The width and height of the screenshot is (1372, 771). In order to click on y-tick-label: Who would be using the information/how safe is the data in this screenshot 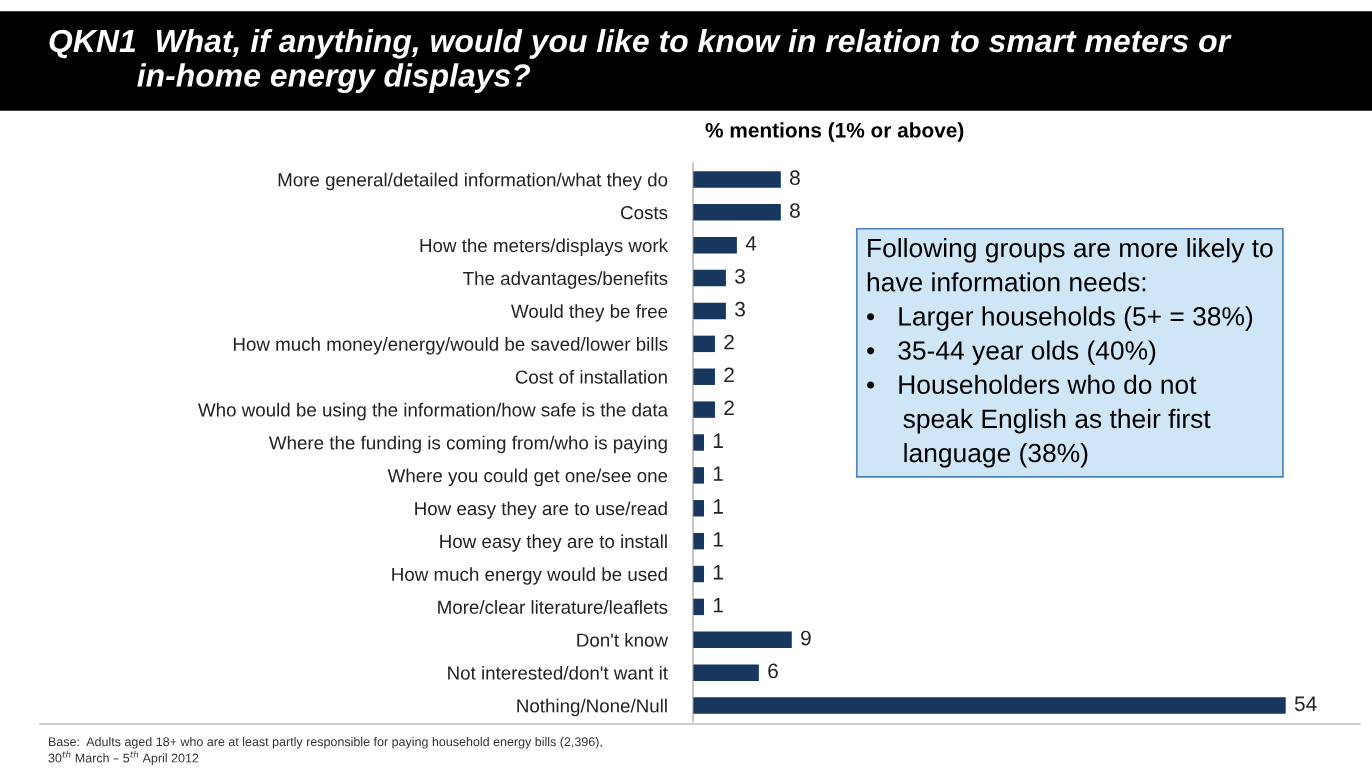, I will do `click(433, 411)`.